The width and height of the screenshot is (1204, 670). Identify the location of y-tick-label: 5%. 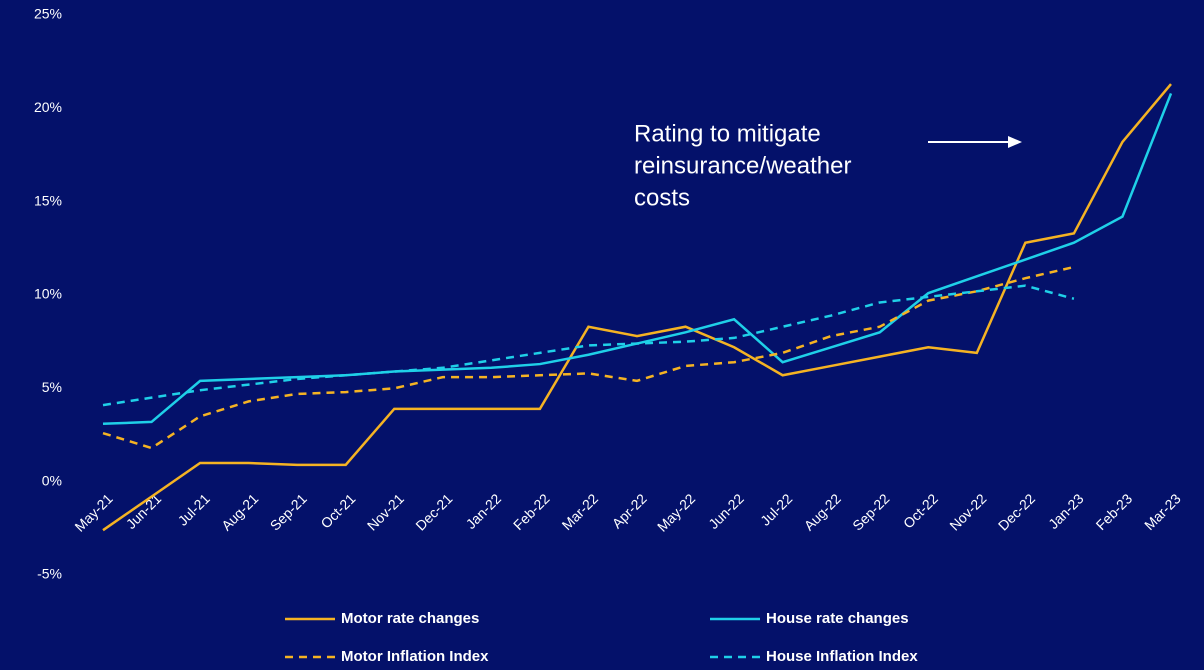
(52, 387).